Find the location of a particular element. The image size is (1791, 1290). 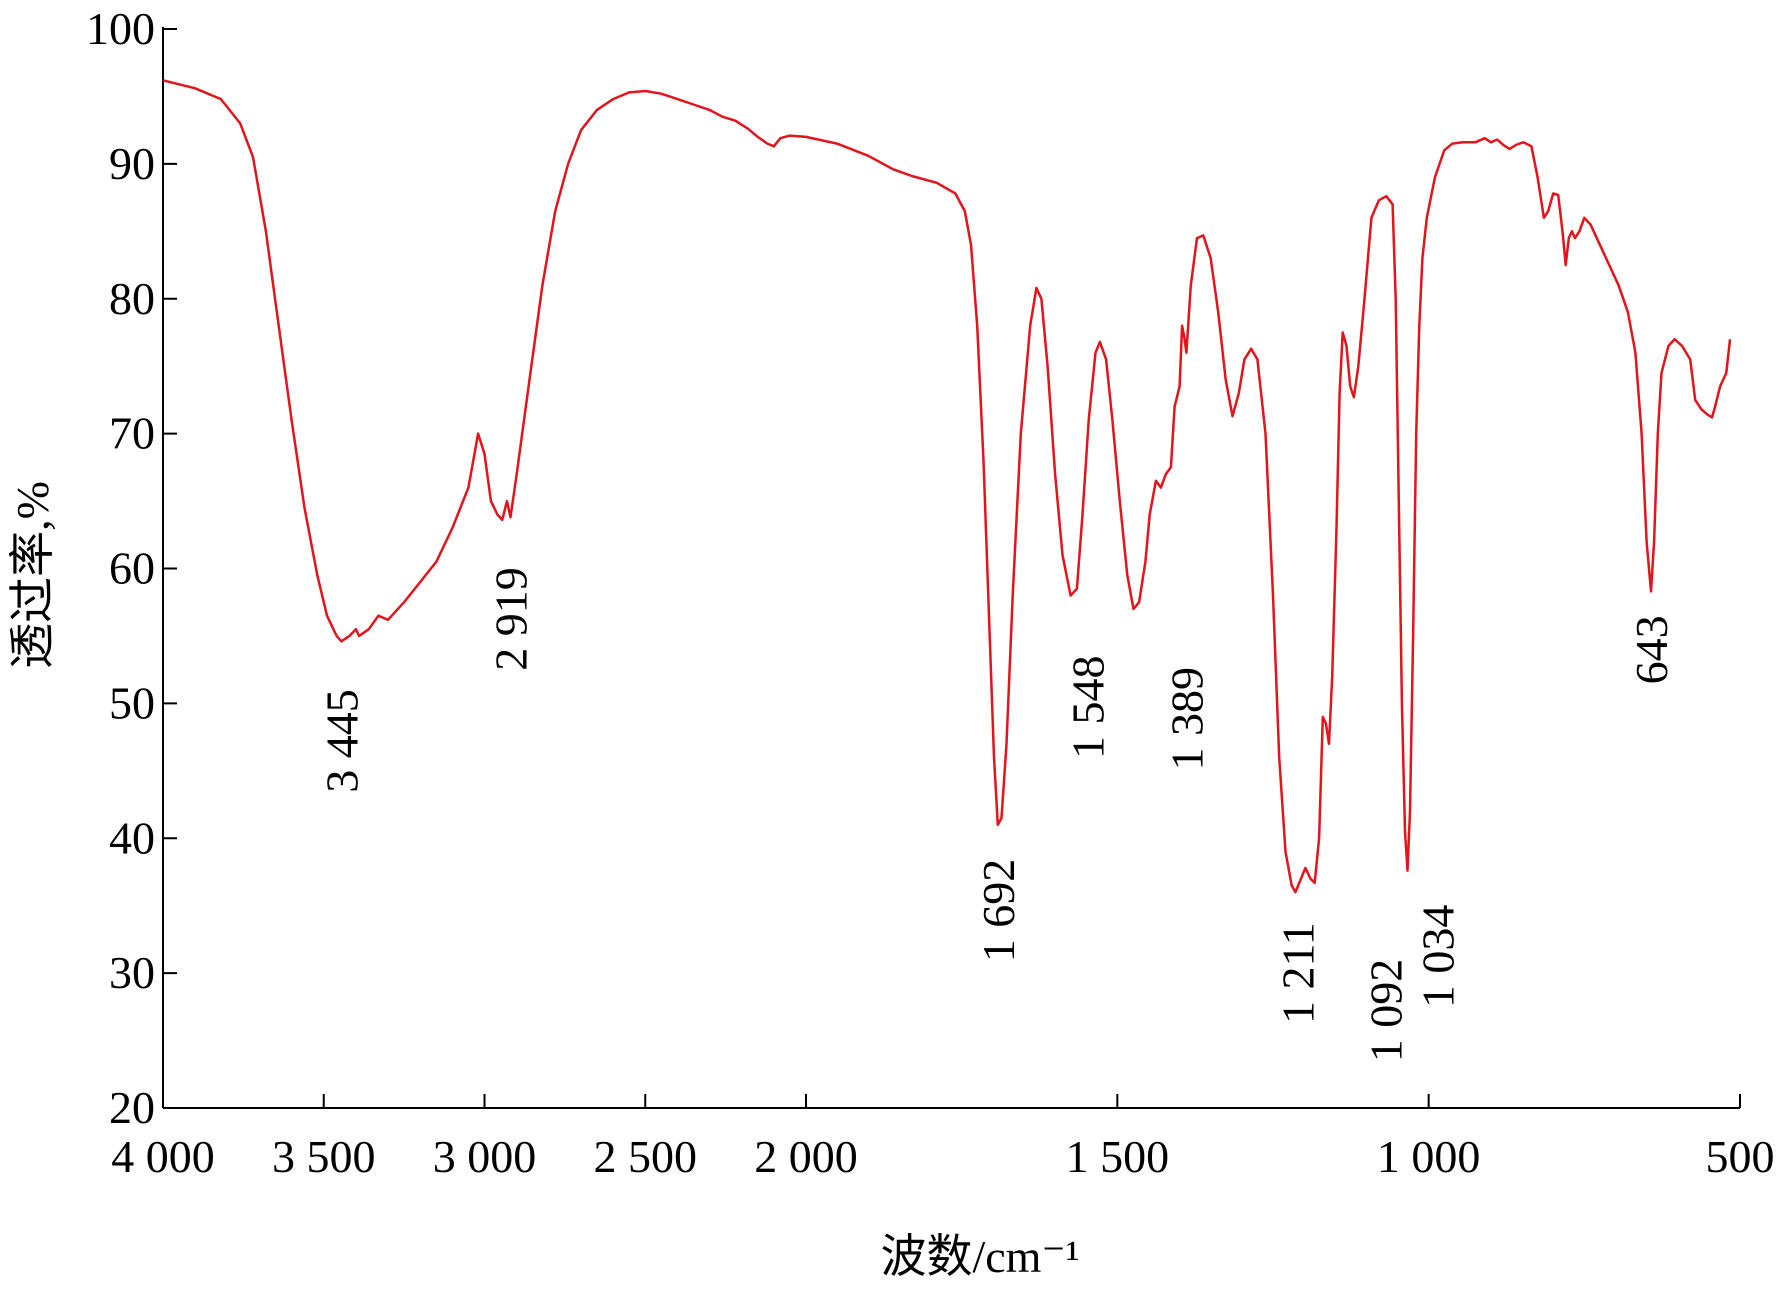

peak-label: 1 034 is located at coordinates (1438, 957).